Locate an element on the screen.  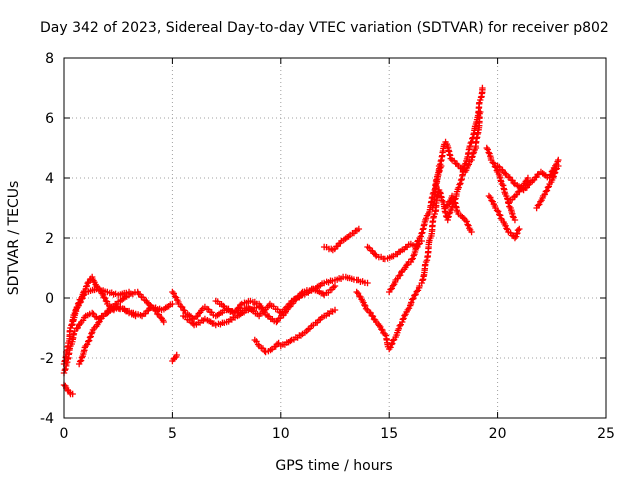
x-tick-label: 5 is located at coordinates (172, 434).